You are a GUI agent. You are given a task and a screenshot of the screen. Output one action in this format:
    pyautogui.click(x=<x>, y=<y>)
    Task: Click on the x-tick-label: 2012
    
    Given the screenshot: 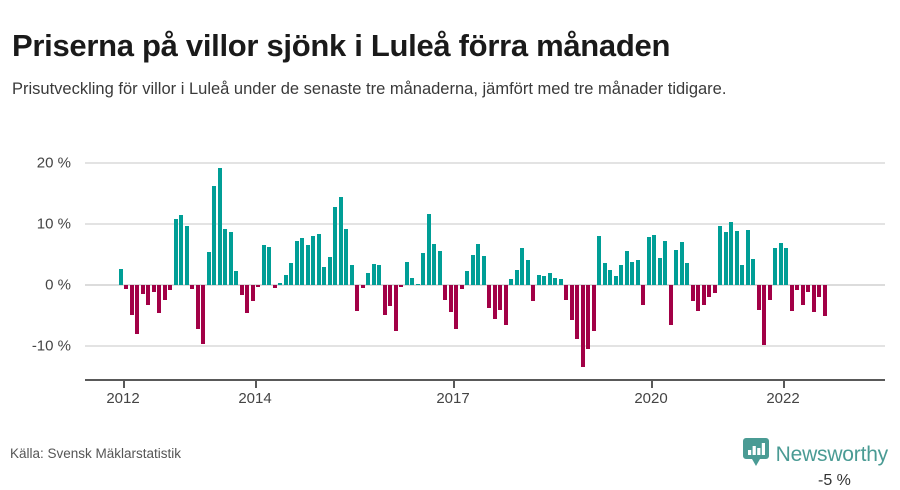 What is the action you would take?
    pyautogui.click(x=123, y=398)
    